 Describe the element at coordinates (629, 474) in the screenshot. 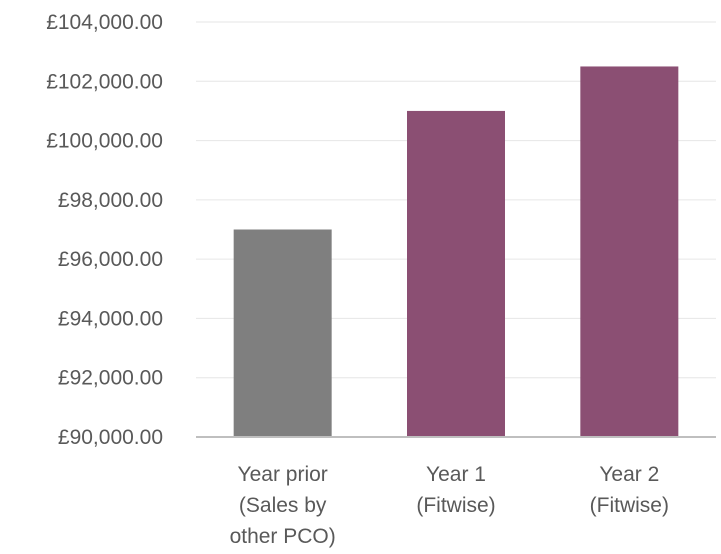

I see `x-category-label-line: Year 2` at that location.